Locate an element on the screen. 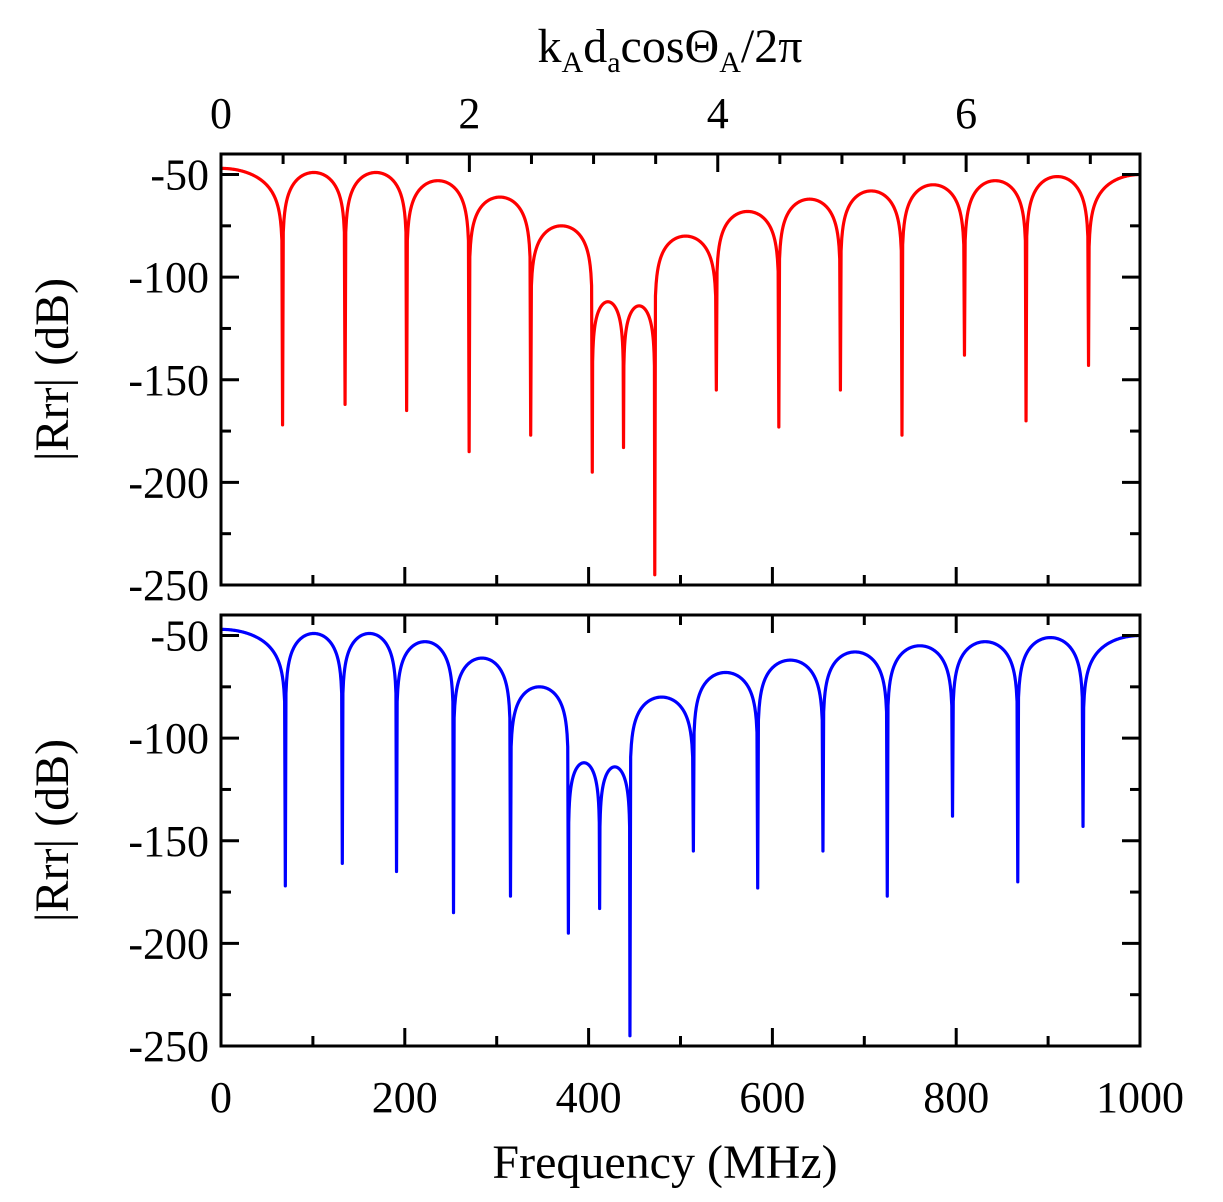 The height and width of the screenshot is (1202, 1223). top-axis-tick-label: 2 is located at coordinates (469, 113).